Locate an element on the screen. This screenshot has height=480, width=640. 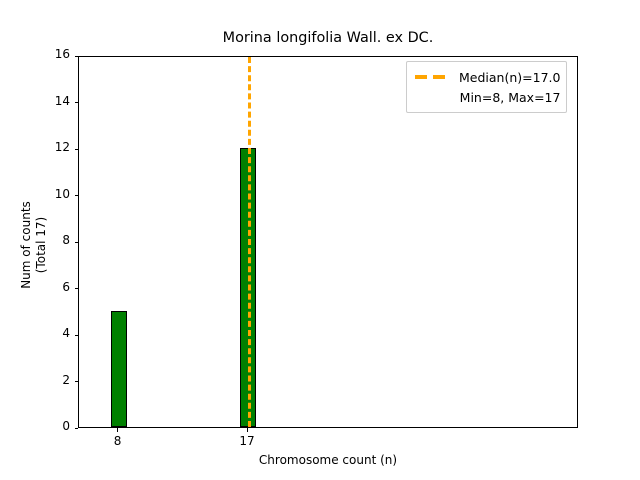
x-tick-label: 17 is located at coordinates (247, 441).